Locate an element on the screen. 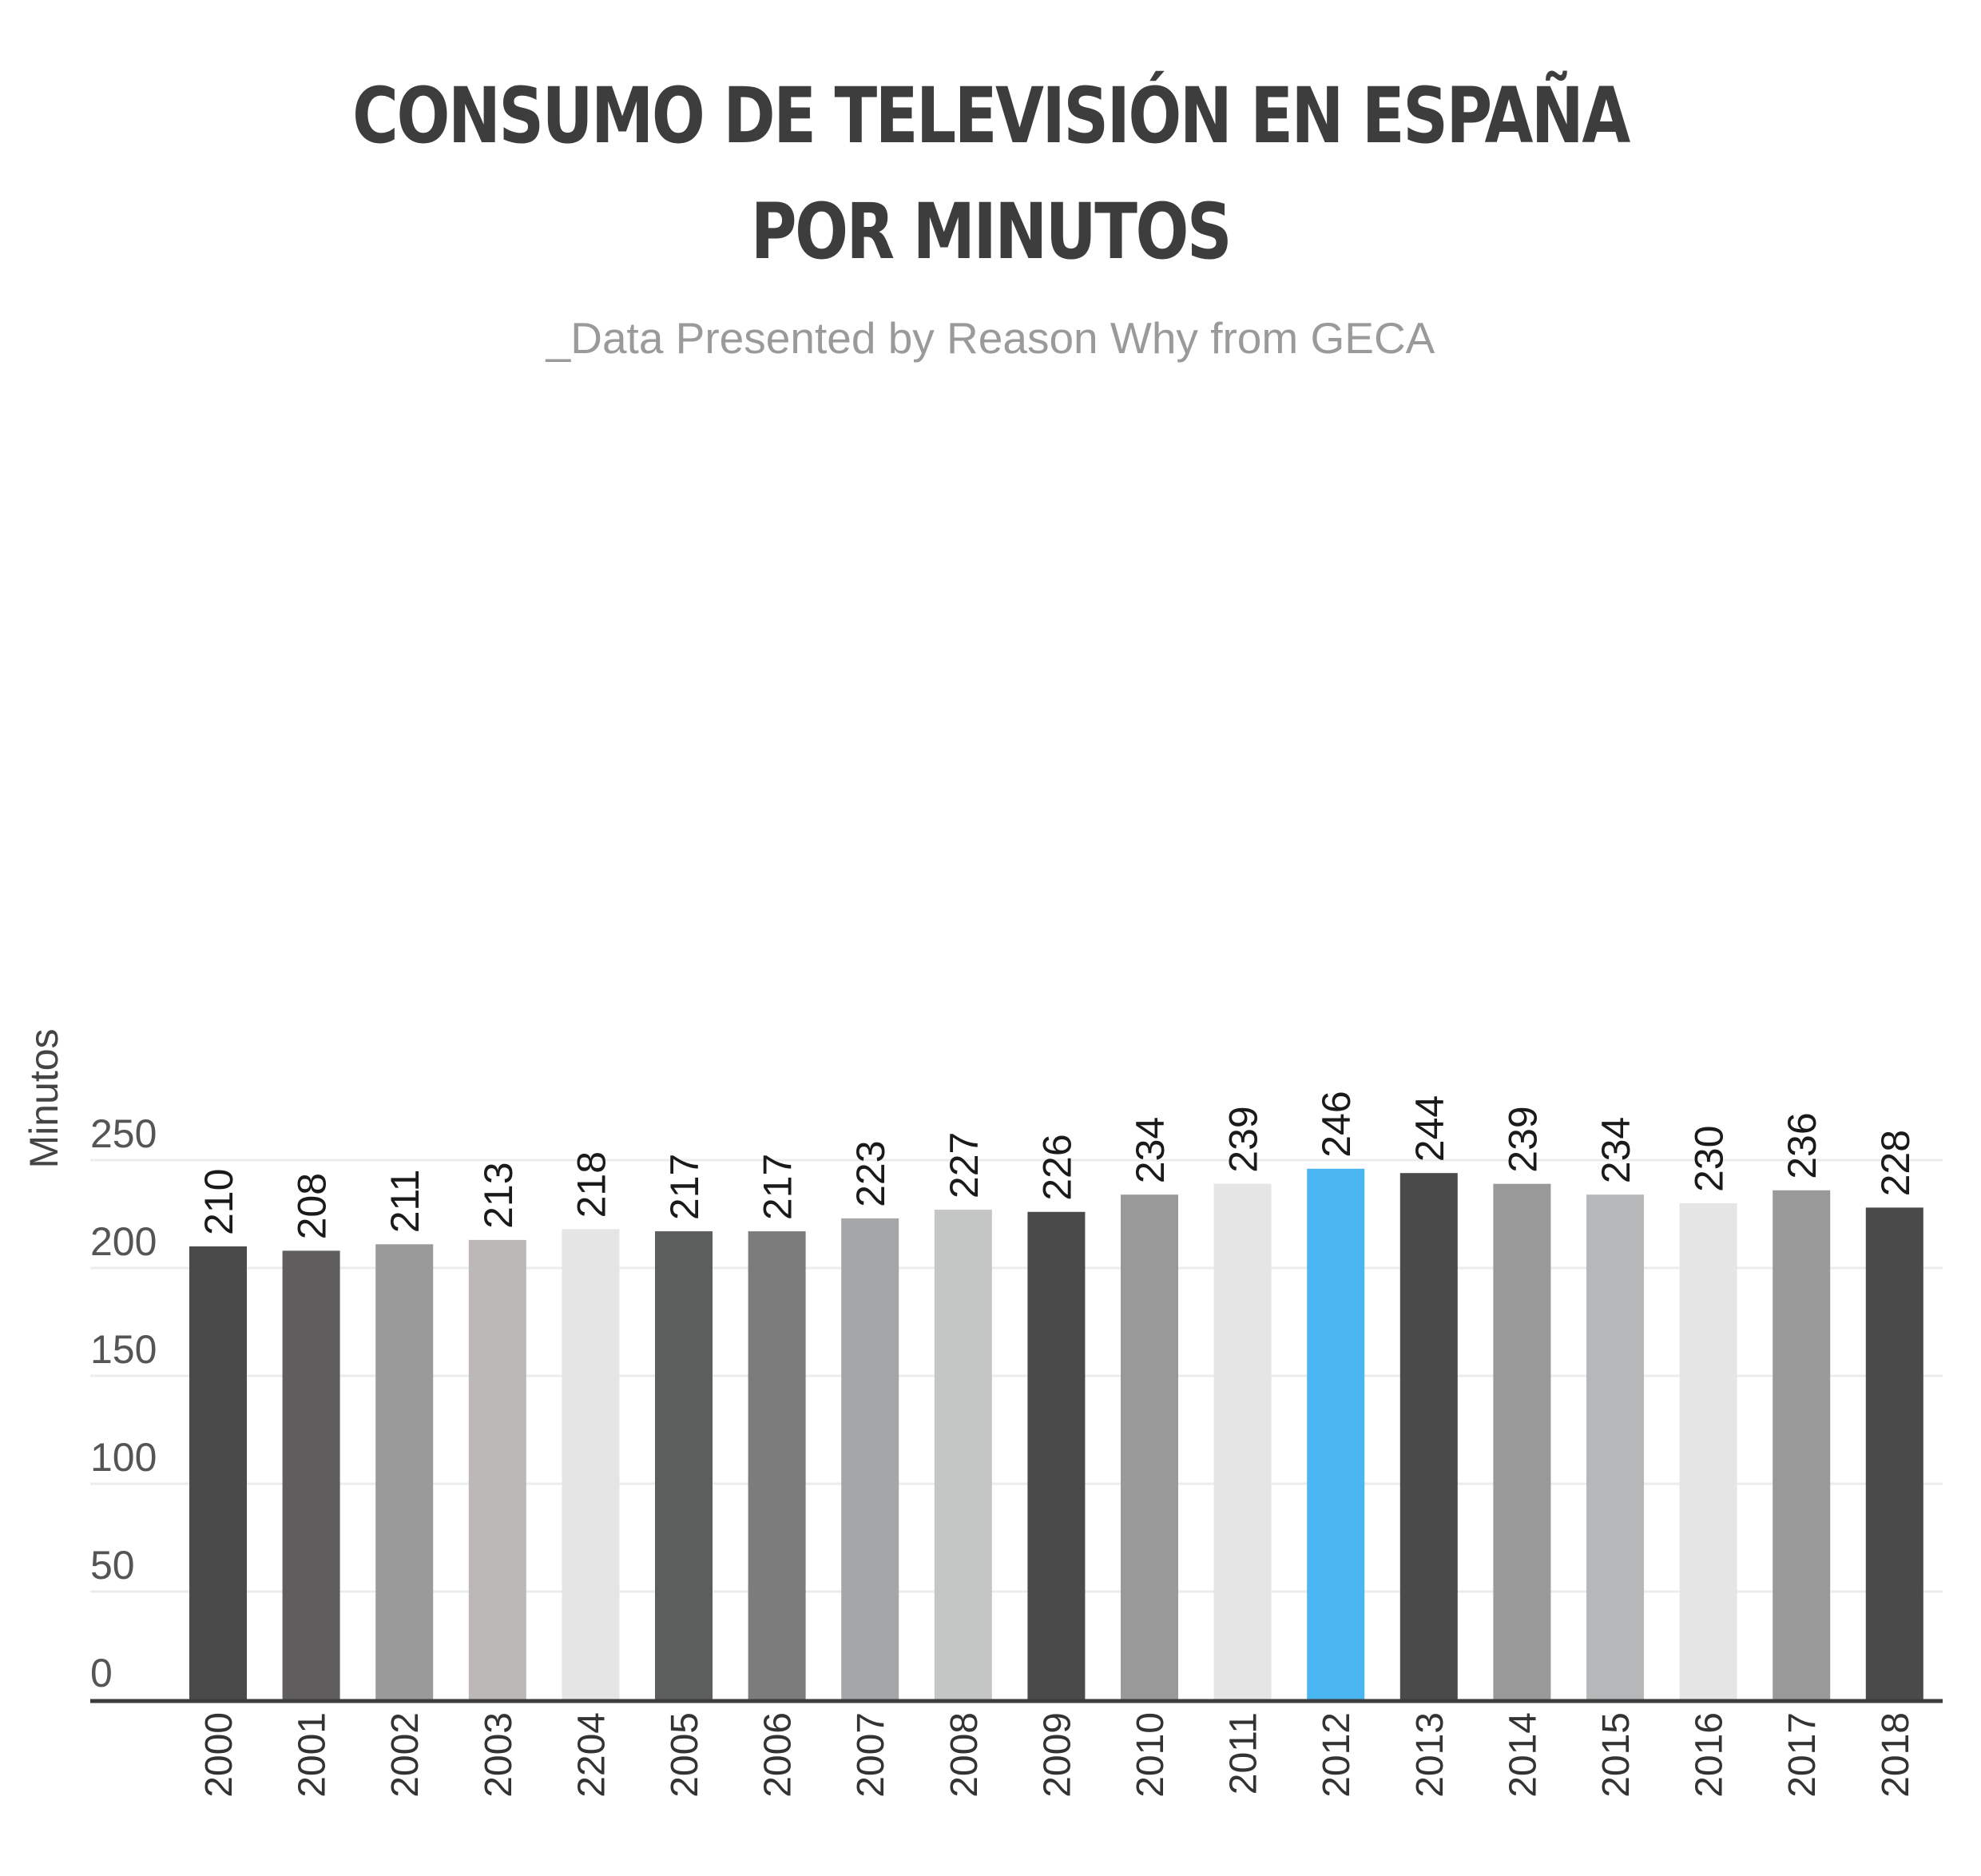 Image resolution: width=1981 pixels, height=1876 pixels. x-tick-label: 2010 is located at coordinates (1151, 1755).